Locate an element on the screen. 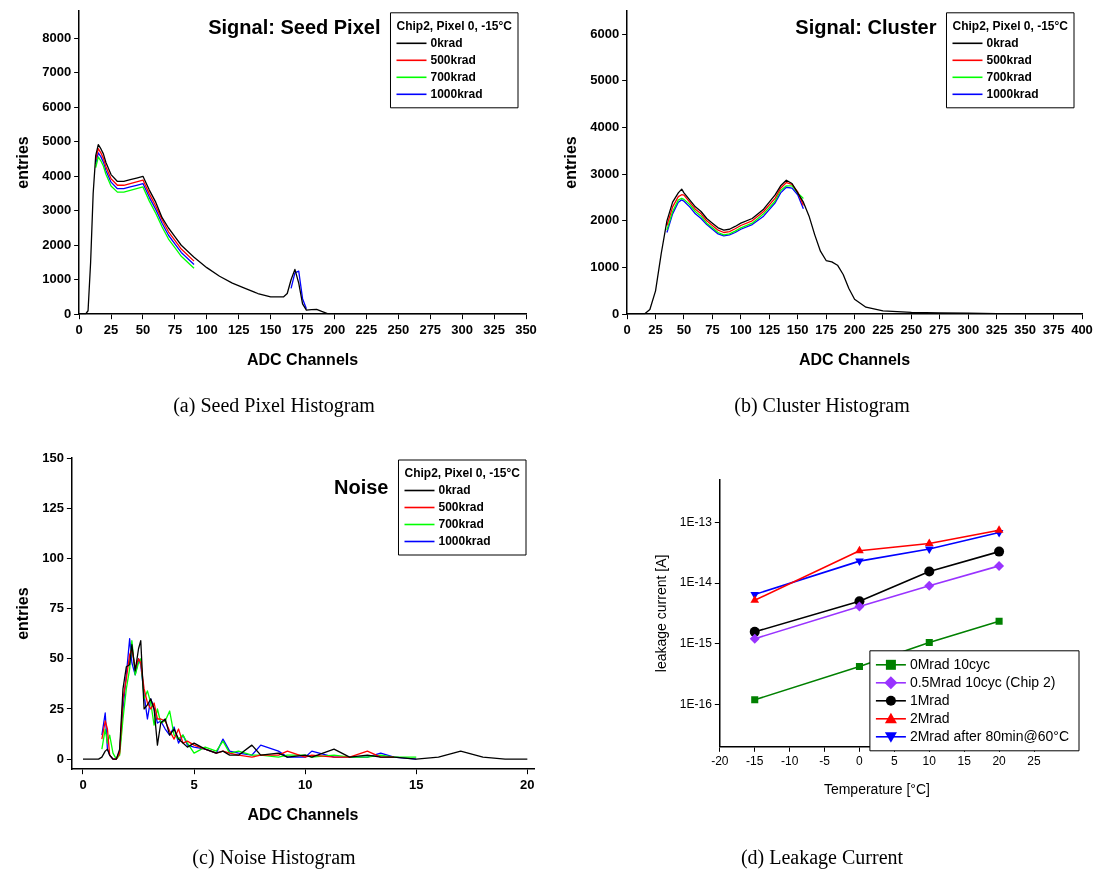 The width and height of the screenshot is (1096, 879). y-tick-label: 25 is located at coordinates (56, 708).